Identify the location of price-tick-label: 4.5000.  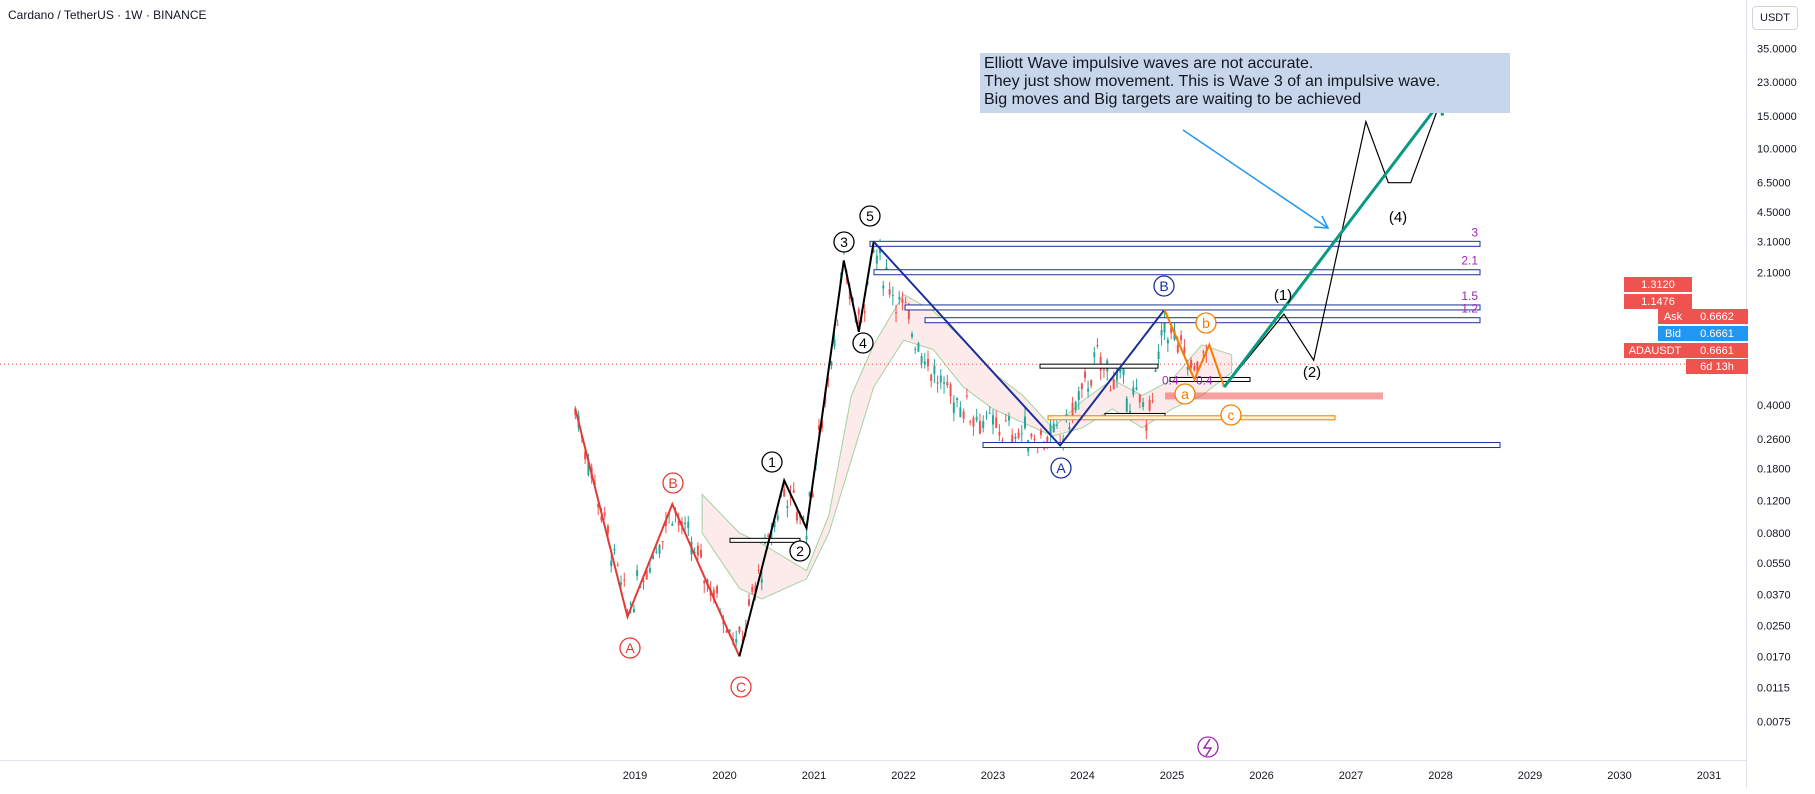
(1774, 213).